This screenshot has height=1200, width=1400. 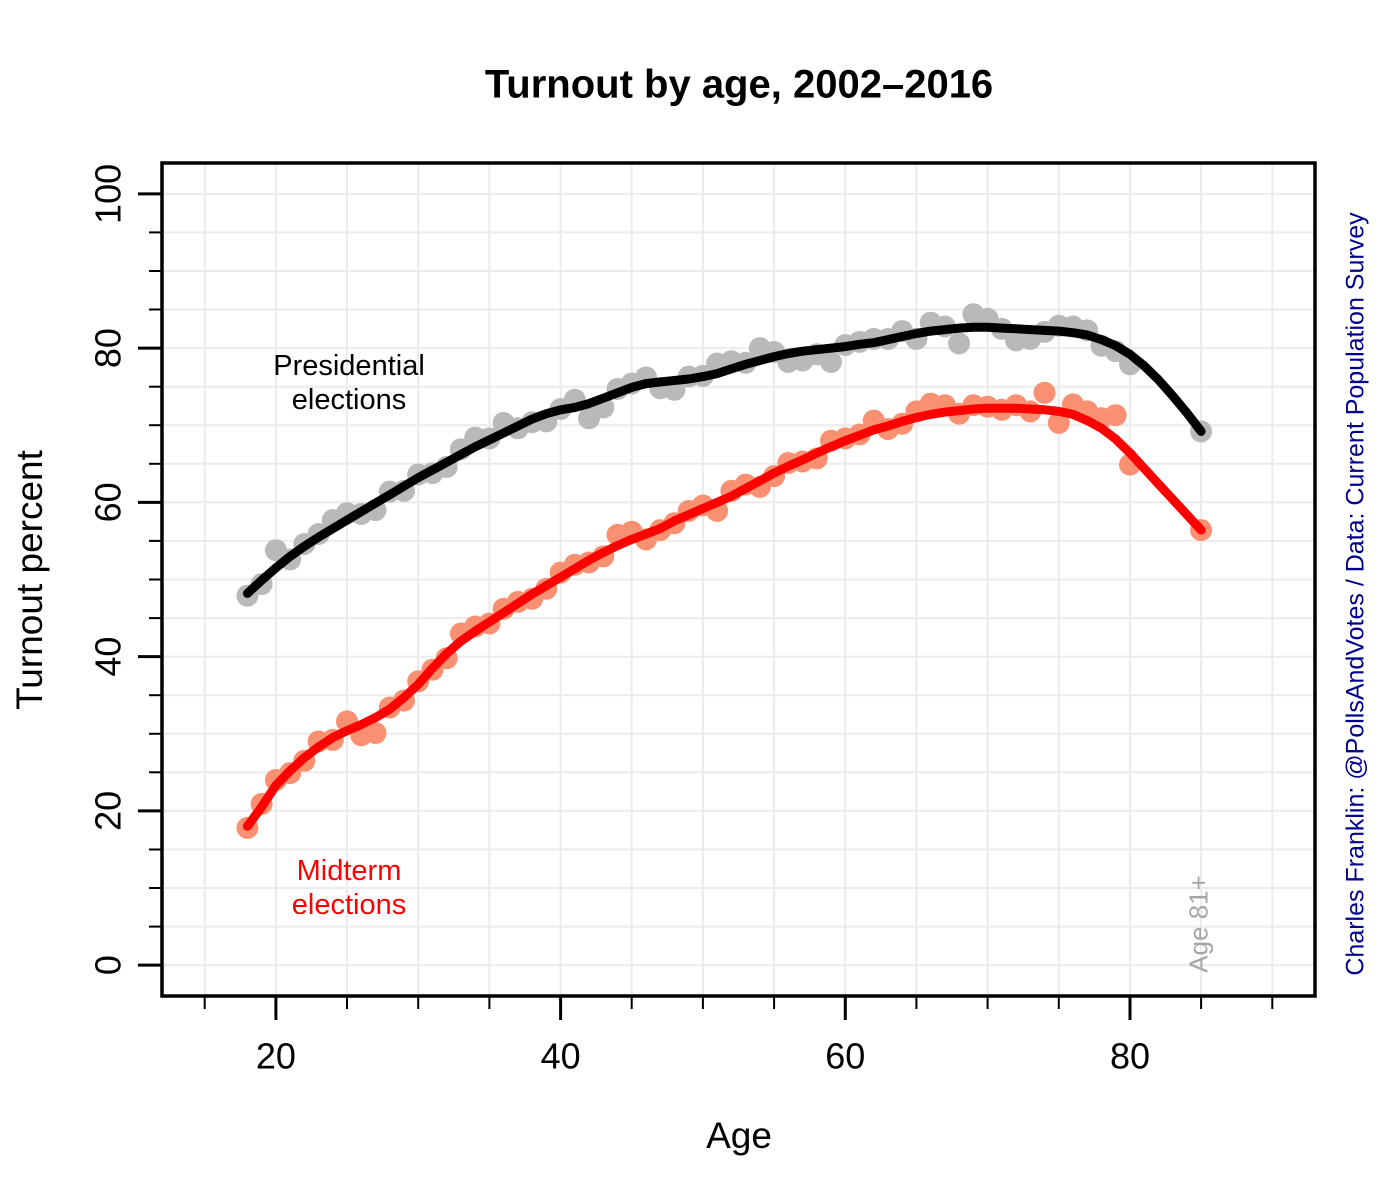 What do you see at coordinates (108, 194) in the screenshot?
I see `y-tick-label: 100` at bounding box center [108, 194].